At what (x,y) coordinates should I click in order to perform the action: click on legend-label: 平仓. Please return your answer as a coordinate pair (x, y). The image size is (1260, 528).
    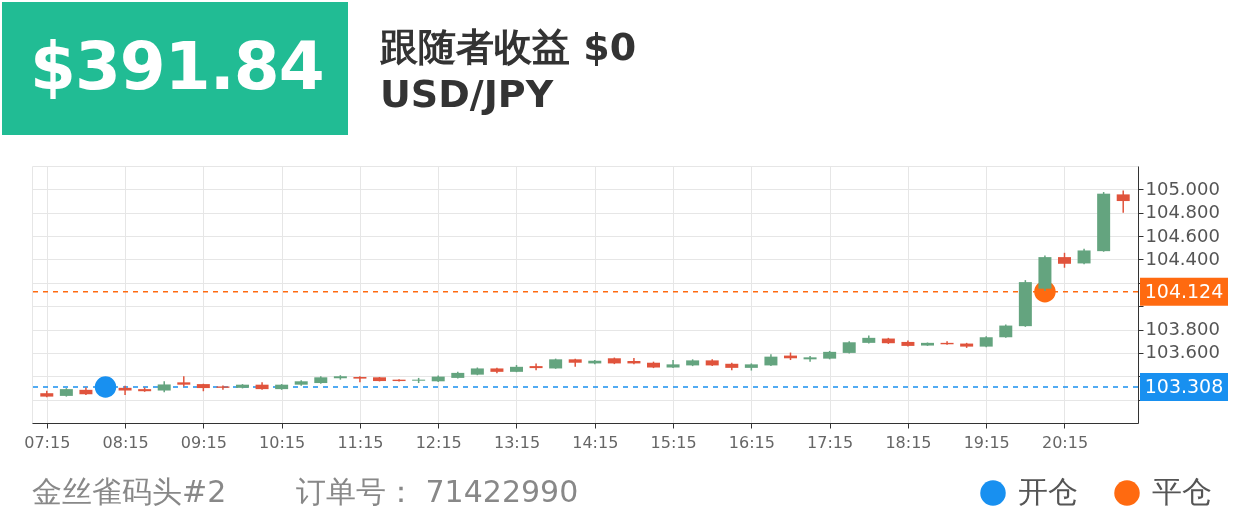
    Looking at the image, I should click on (1182, 491).